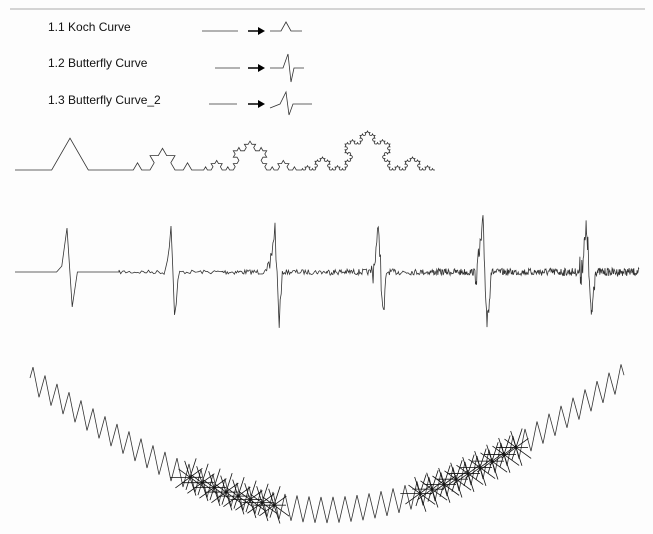 This screenshot has height=534, width=653. I want to click on legend-label: 1.1 Koch Curve, so click(89, 27).